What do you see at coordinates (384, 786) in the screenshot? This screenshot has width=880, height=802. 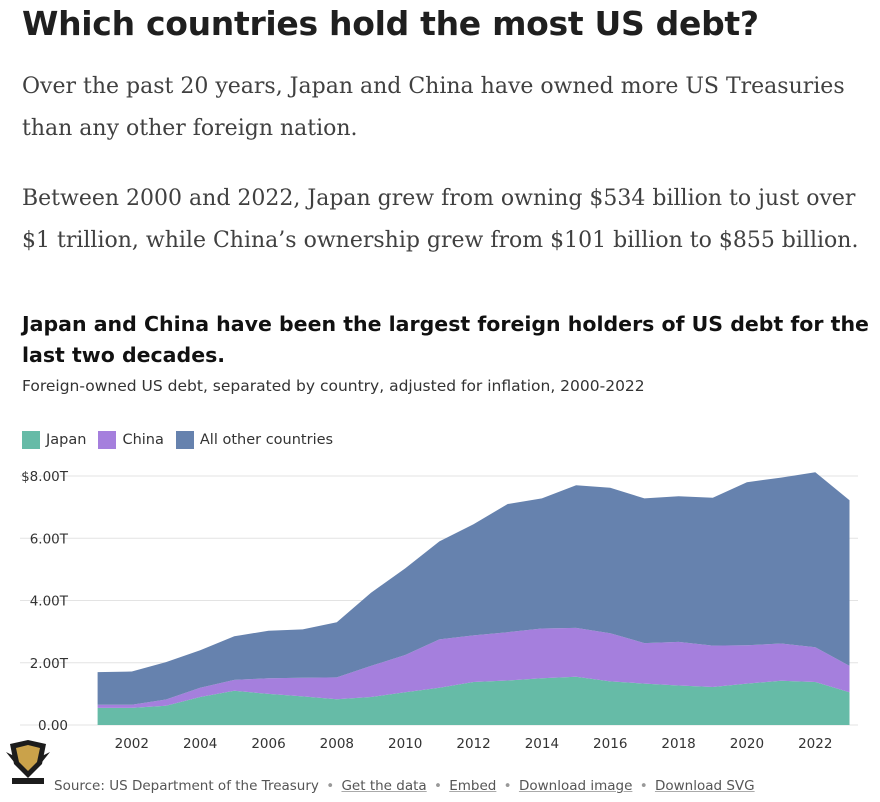 I see `get-data-link: Get the data` at bounding box center [384, 786].